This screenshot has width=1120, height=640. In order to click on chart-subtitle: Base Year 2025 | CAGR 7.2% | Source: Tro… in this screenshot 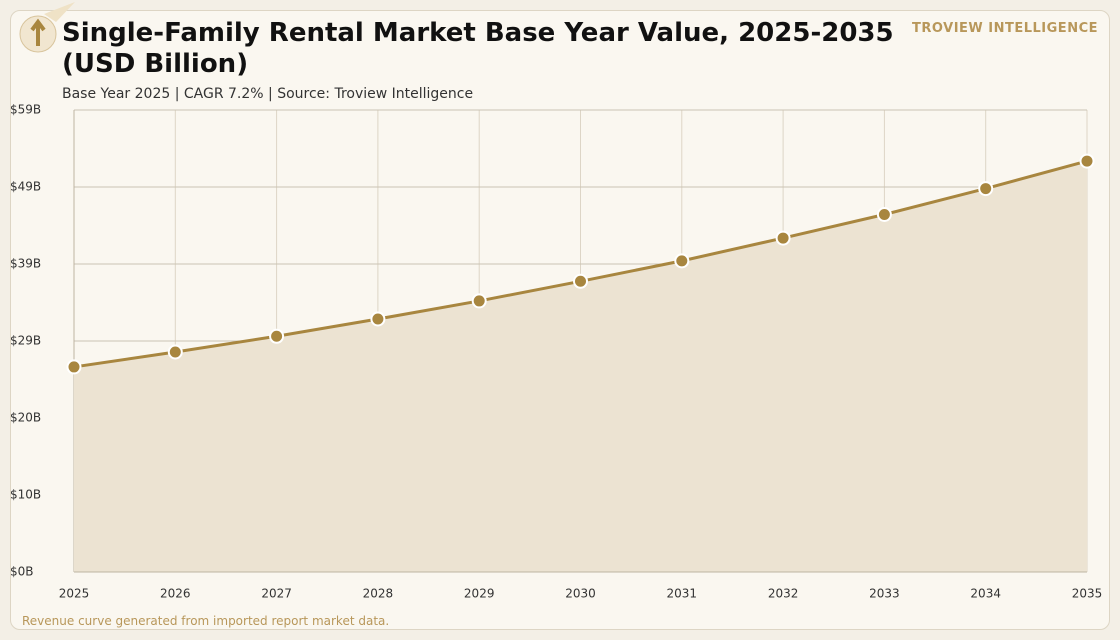, I will do `click(268, 94)`.